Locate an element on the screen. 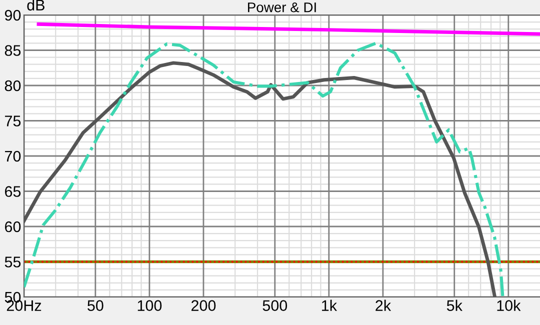 This screenshot has width=540, height=325. chart-title: Power & DI is located at coordinates (282, 7).